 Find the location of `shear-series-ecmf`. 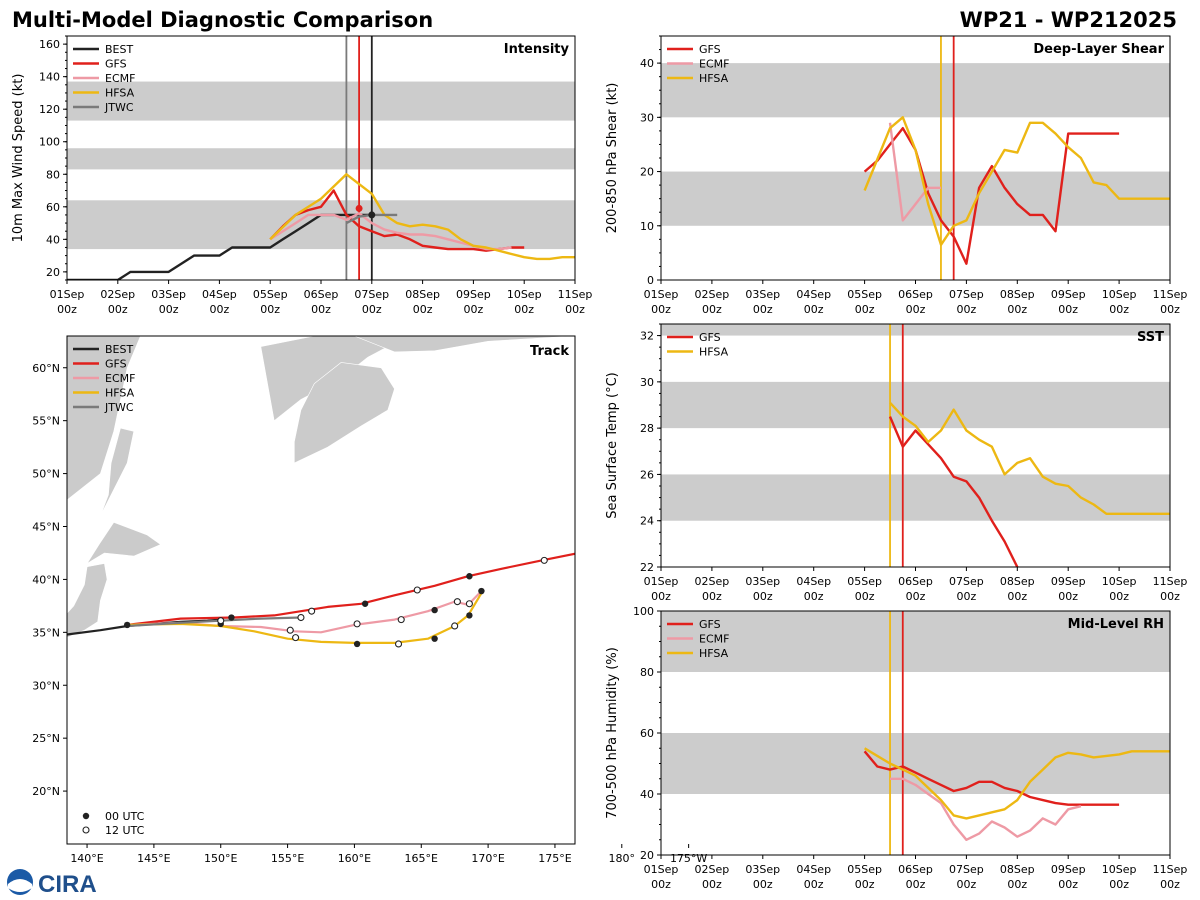

shear-series-ecmf is located at coordinates (914, 172).